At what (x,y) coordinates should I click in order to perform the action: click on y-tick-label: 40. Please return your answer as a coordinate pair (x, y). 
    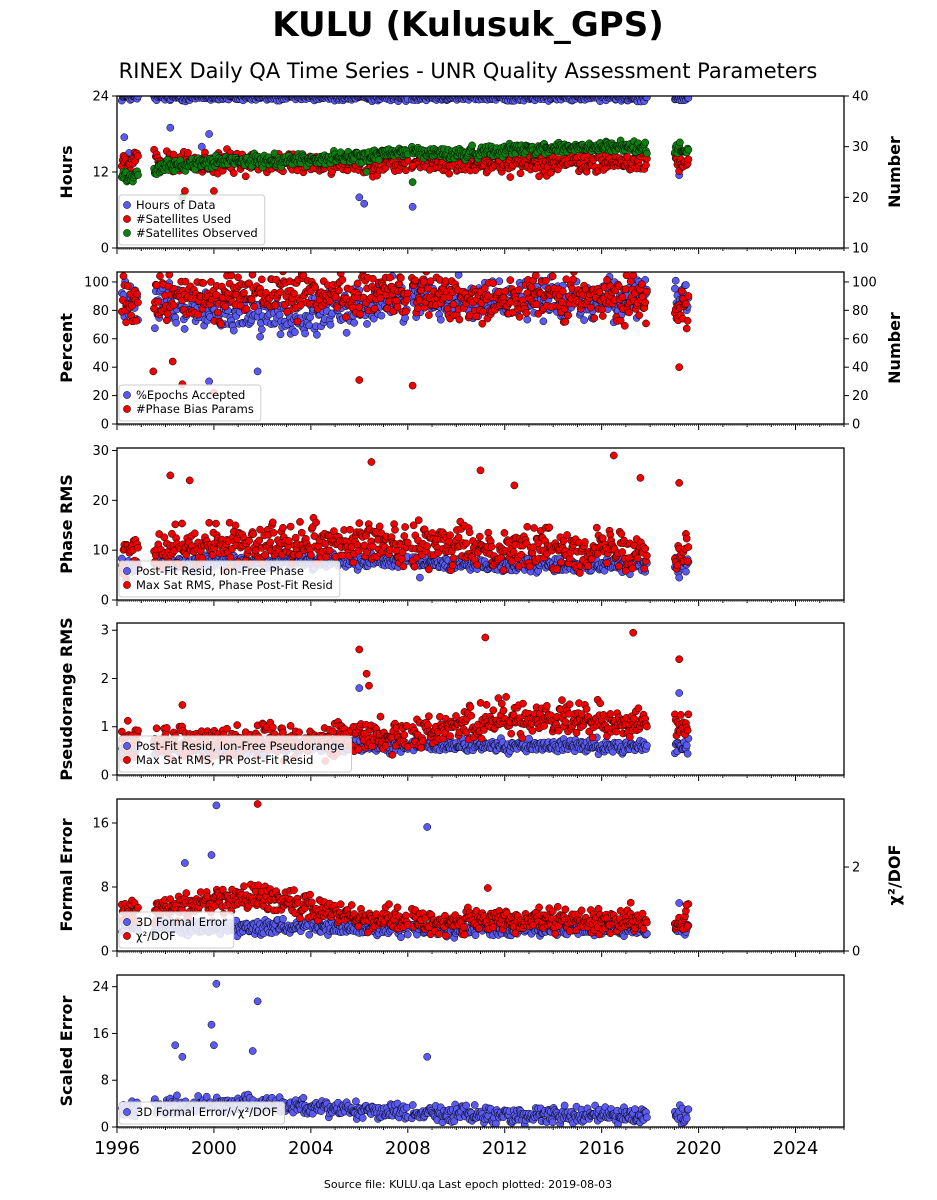
    Looking at the image, I should click on (100, 368).